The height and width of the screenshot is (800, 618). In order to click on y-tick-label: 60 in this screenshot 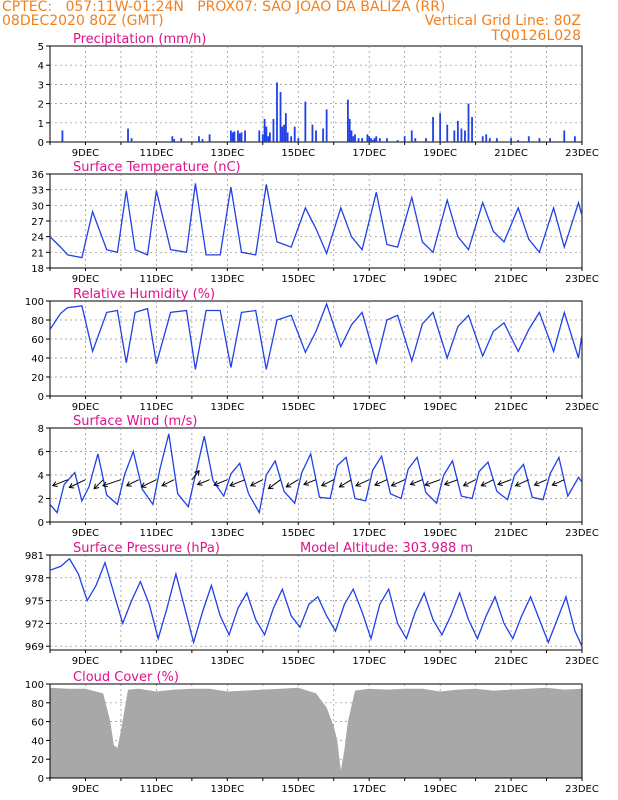, I will do `click(37, 340)`.